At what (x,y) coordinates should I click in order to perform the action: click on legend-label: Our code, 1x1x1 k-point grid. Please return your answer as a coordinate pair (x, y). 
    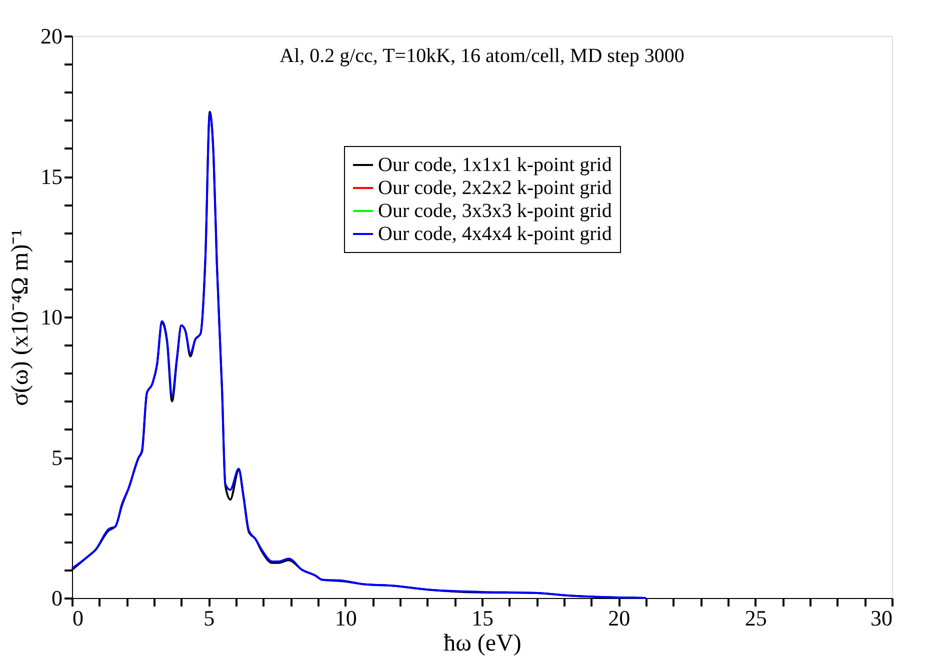
    Looking at the image, I should click on (495, 165).